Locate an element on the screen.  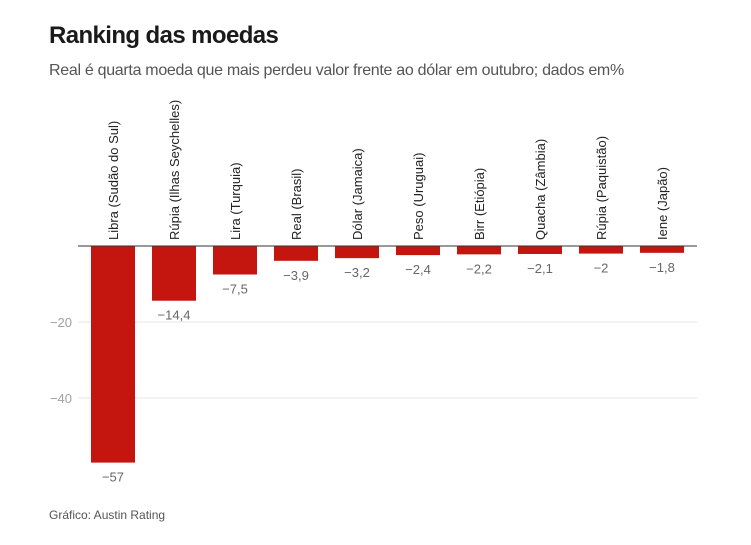
category-label: Libra (Sudão do Sul) is located at coordinates (113, 180).